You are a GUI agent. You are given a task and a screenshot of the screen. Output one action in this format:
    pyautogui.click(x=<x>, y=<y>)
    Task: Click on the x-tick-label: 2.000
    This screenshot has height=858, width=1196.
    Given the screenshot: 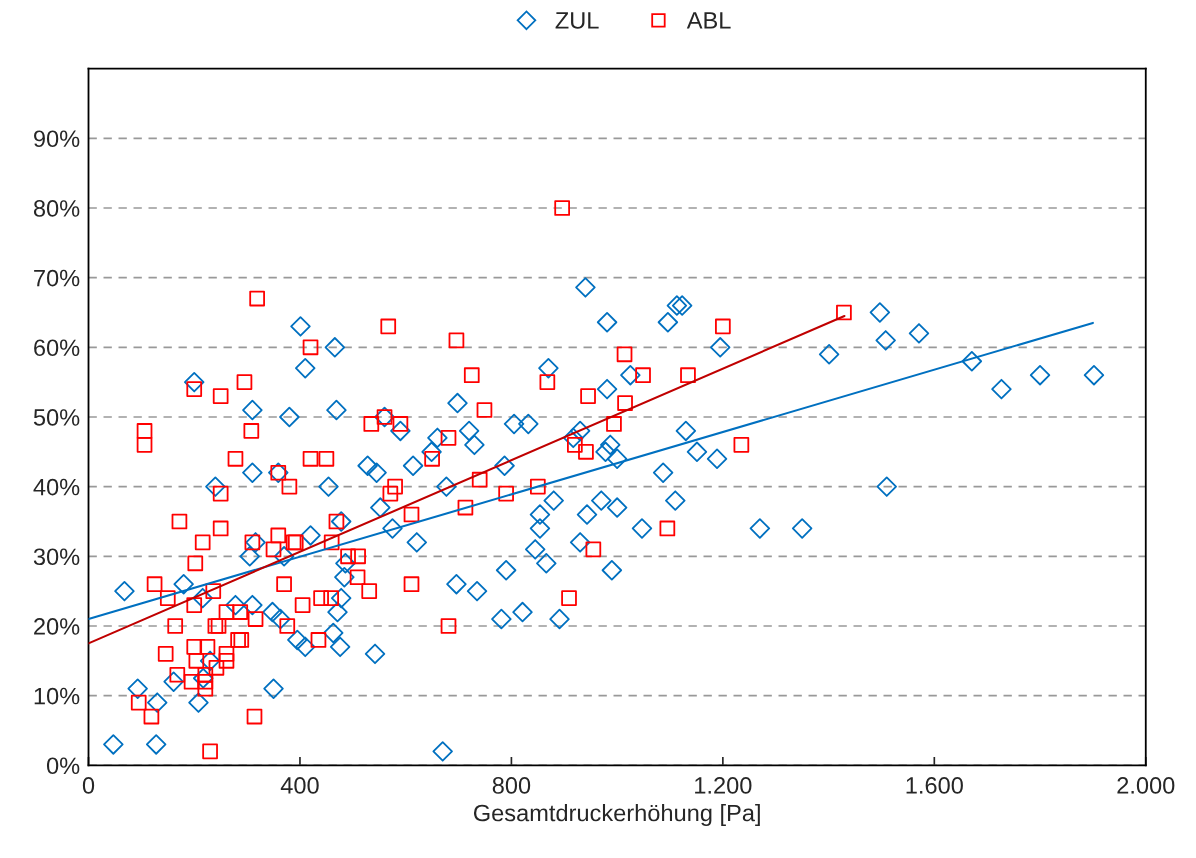 What is the action you would take?
    pyautogui.click(x=1146, y=785)
    